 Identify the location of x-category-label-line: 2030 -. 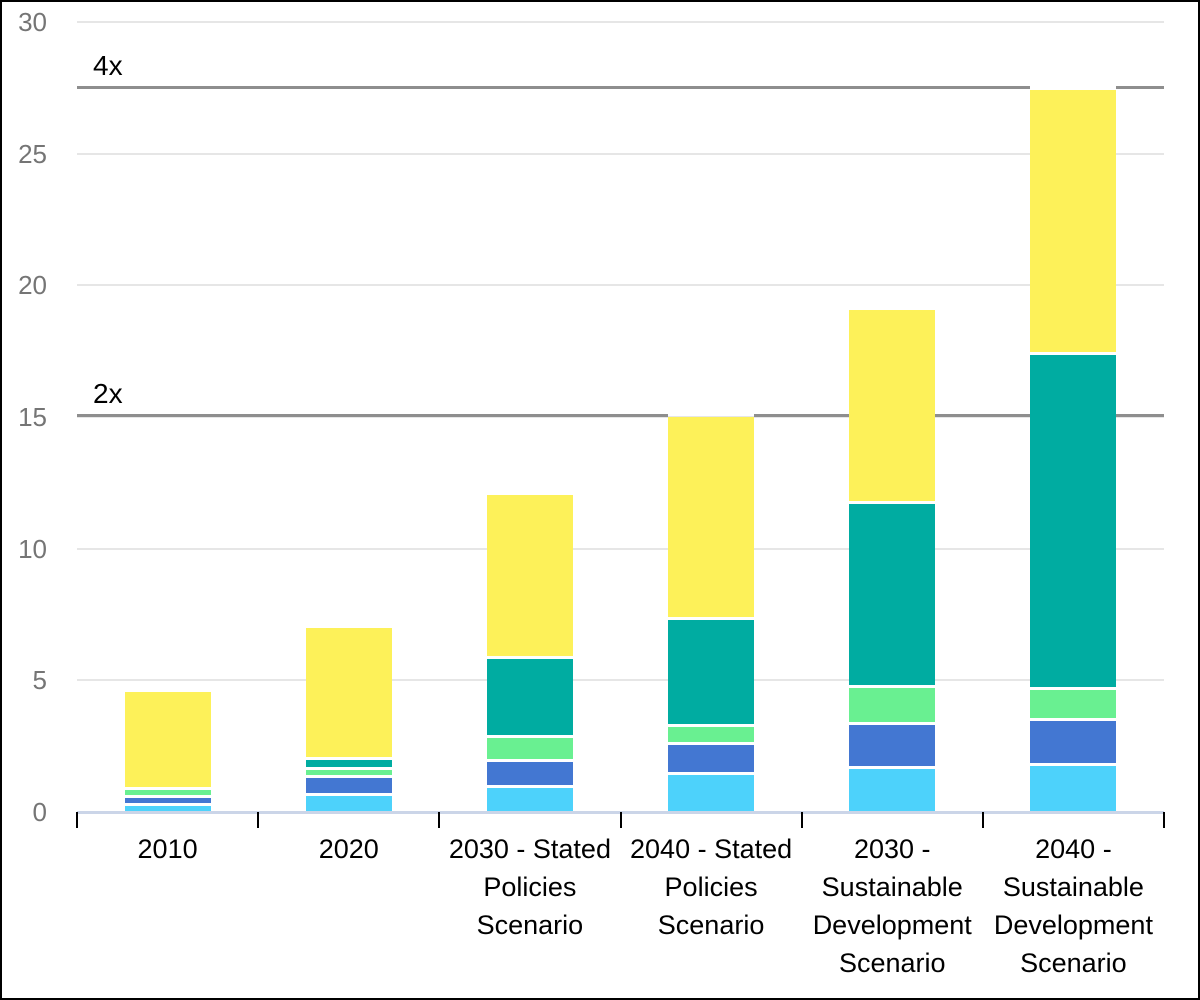
(892, 849).